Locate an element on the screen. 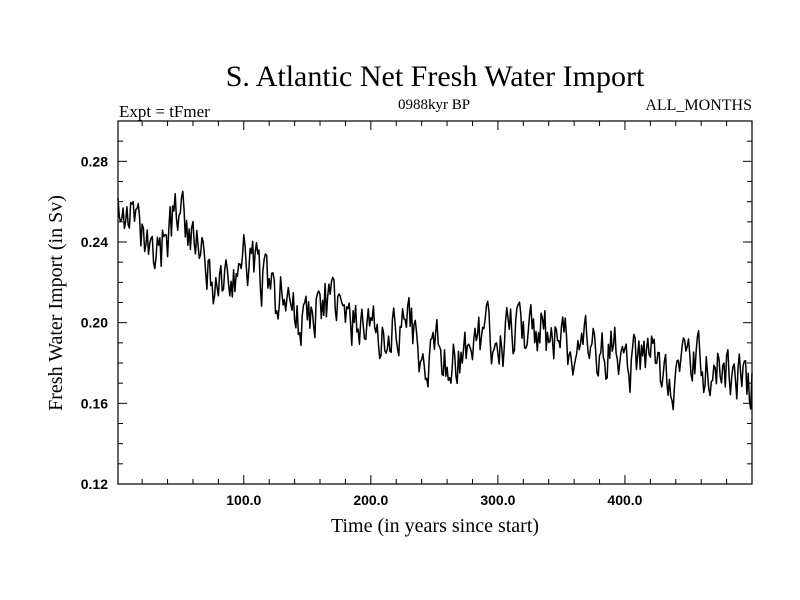  experiment-label: Expt = tFmer is located at coordinates (164, 111).